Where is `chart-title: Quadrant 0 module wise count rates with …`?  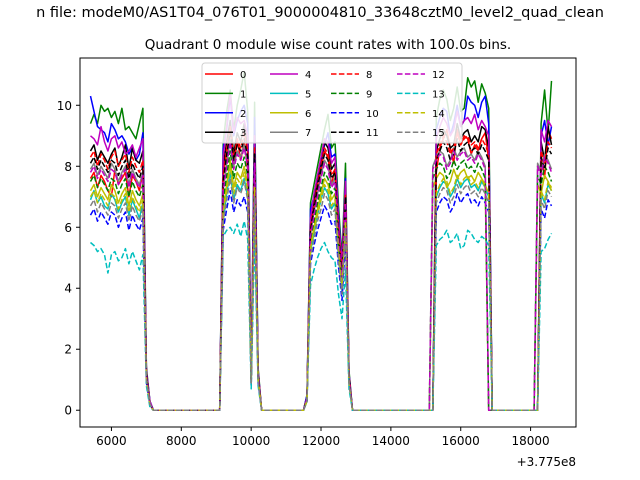 chart-title: Quadrant 0 module wise count rates with … is located at coordinates (328, 45).